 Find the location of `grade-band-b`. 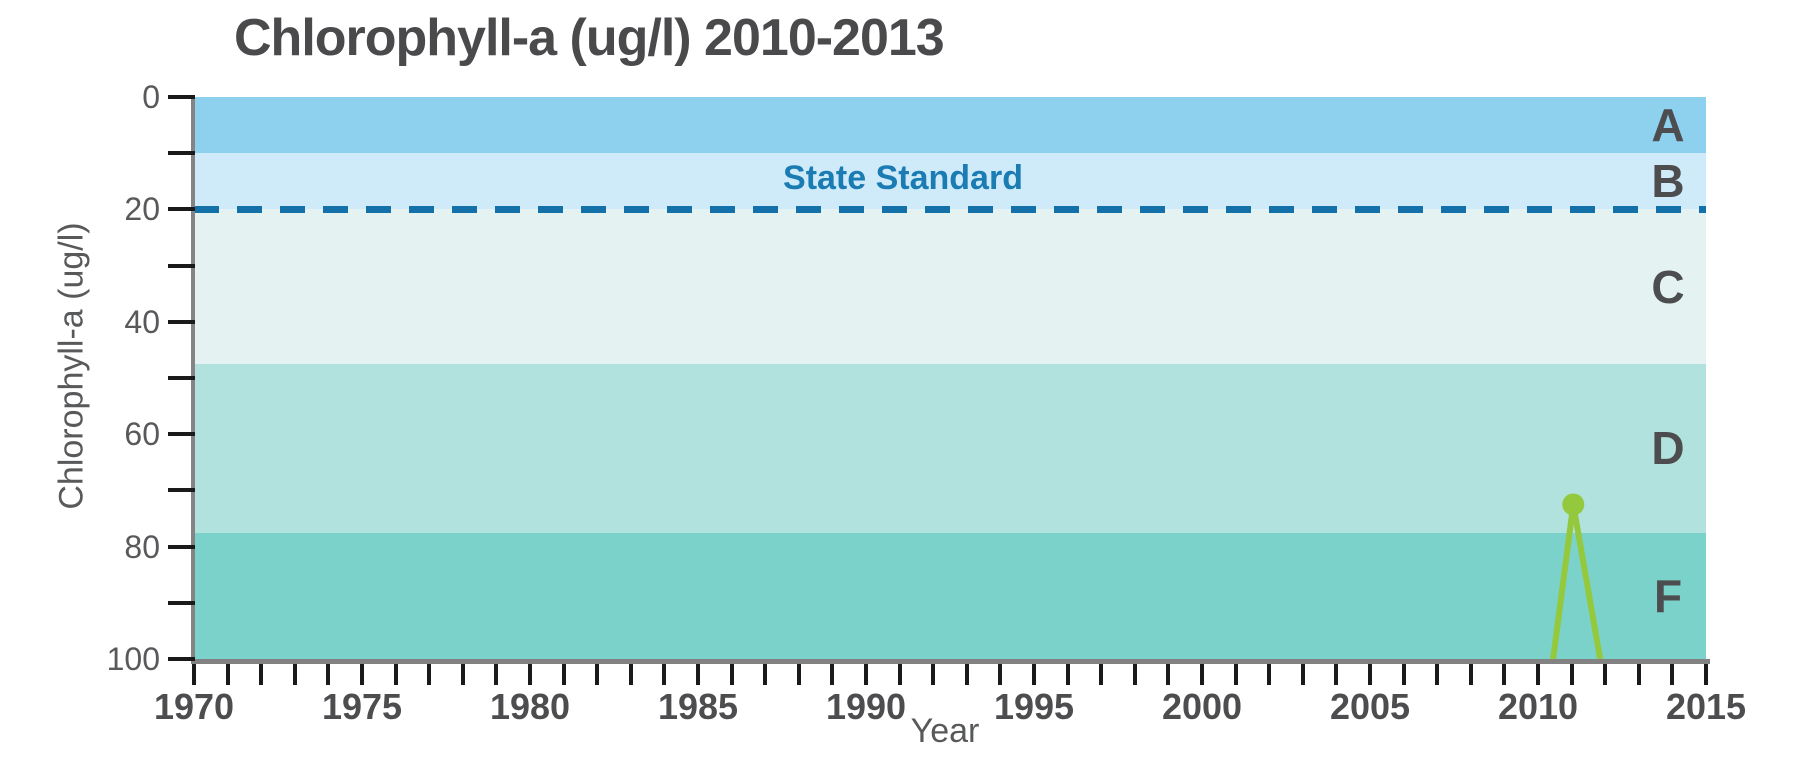

grade-band-b is located at coordinates (950, 181).